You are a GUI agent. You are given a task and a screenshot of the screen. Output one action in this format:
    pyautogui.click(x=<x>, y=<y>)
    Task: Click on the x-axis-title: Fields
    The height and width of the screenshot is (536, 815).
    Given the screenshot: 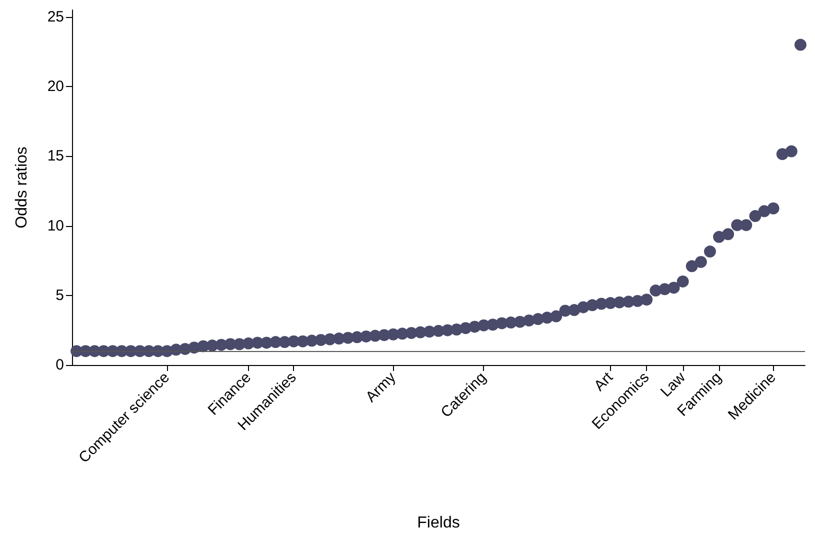 What is the action you would take?
    pyautogui.click(x=438, y=523)
    